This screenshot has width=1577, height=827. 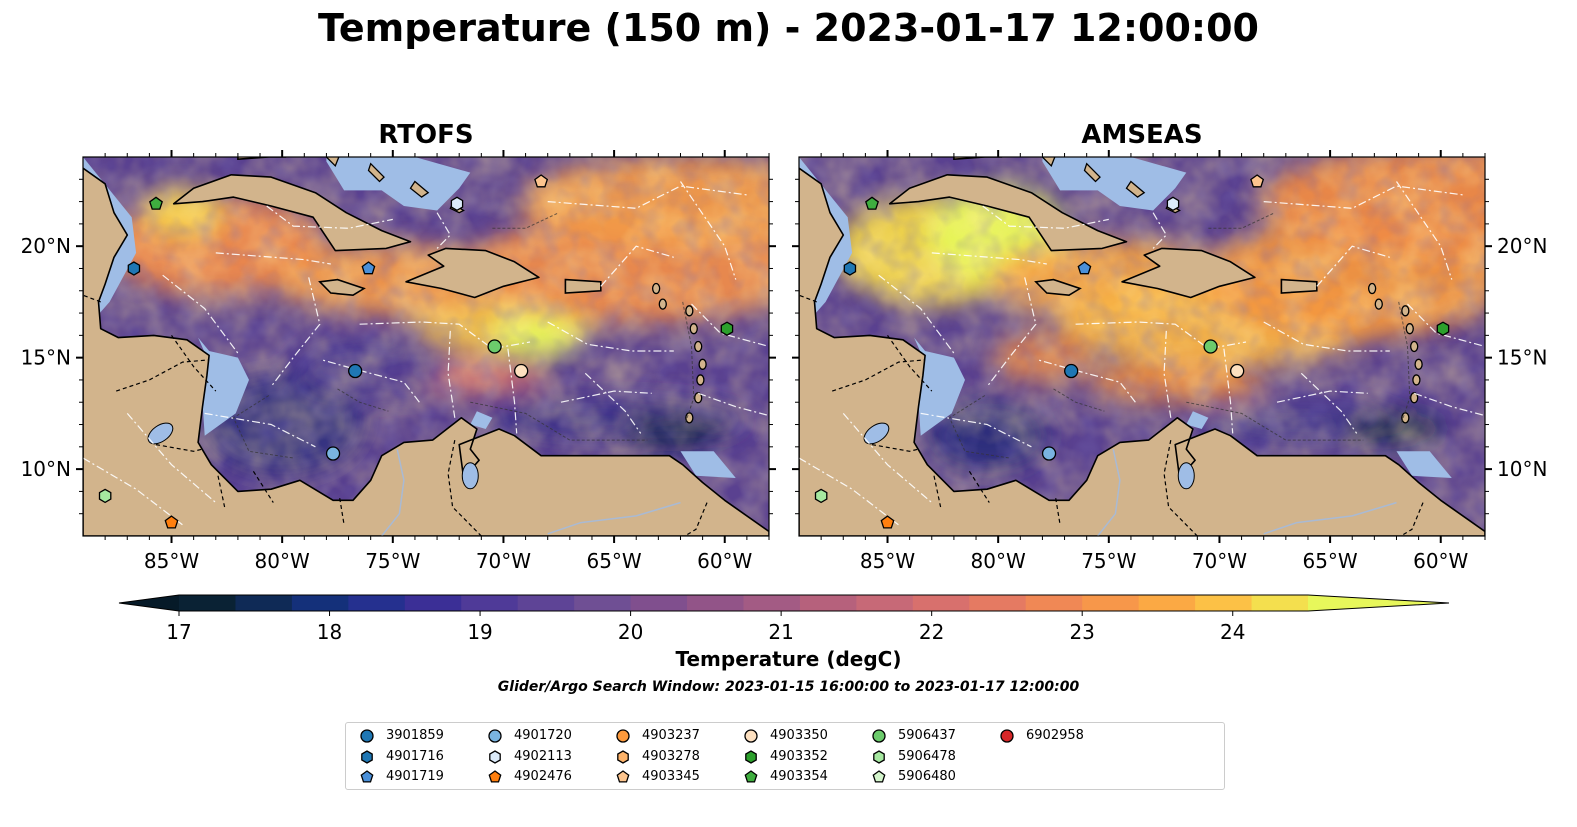 What do you see at coordinates (426, 135) in the screenshot?
I see `panel-title-rtofs: RTOFS` at bounding box center [426, 135].